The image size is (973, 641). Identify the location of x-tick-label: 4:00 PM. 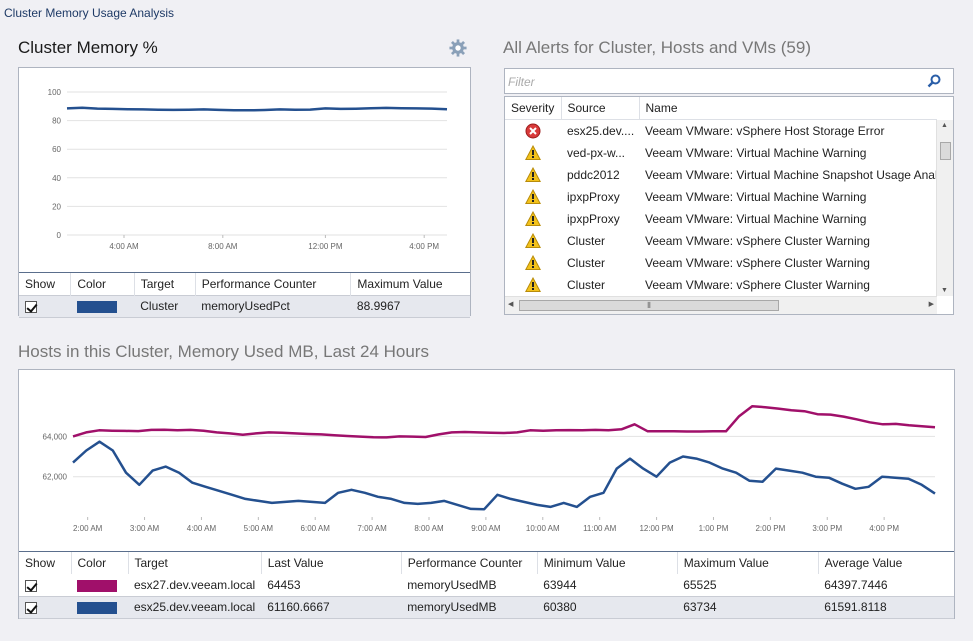
(884, 528).